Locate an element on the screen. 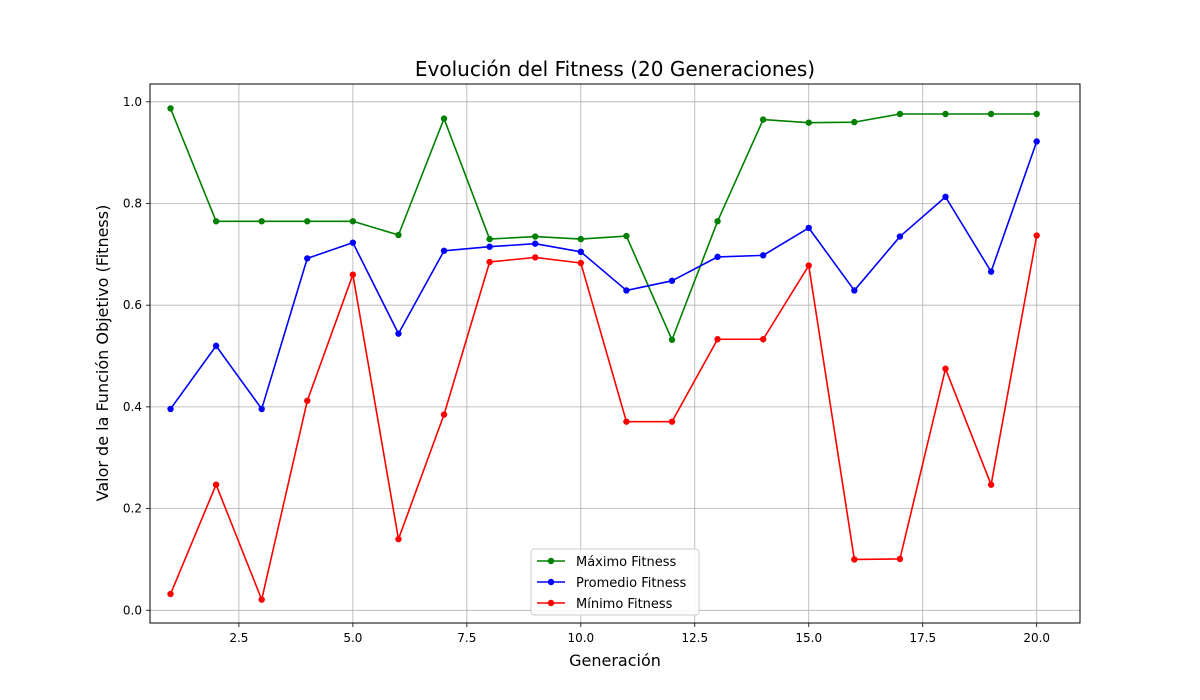 The image size is (1200, 700). y-tick-label: 0.2 is located at coordinates (132, 509).